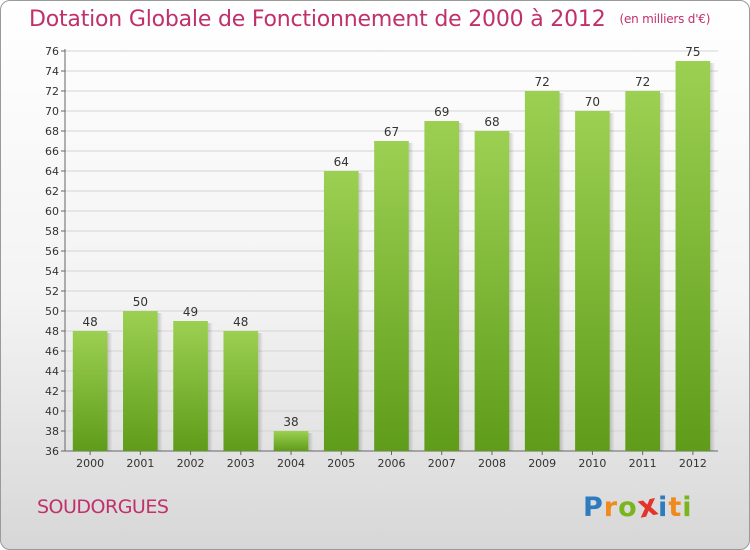 Image resolution: width=750 pixels, height=550 pixels. I want to click on y-tick-label: 56, so click(52, 251).